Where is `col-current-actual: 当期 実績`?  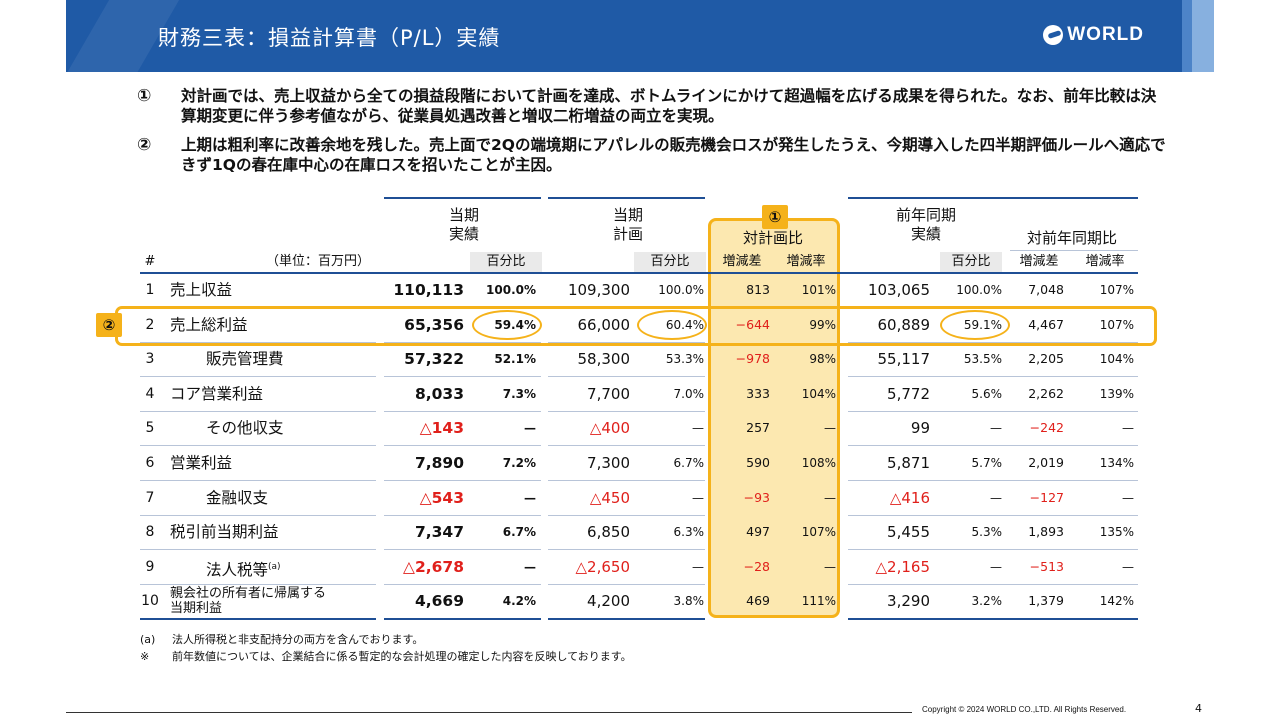
col-current-actual: 当期 実績 is located at coordinates (463, 224).